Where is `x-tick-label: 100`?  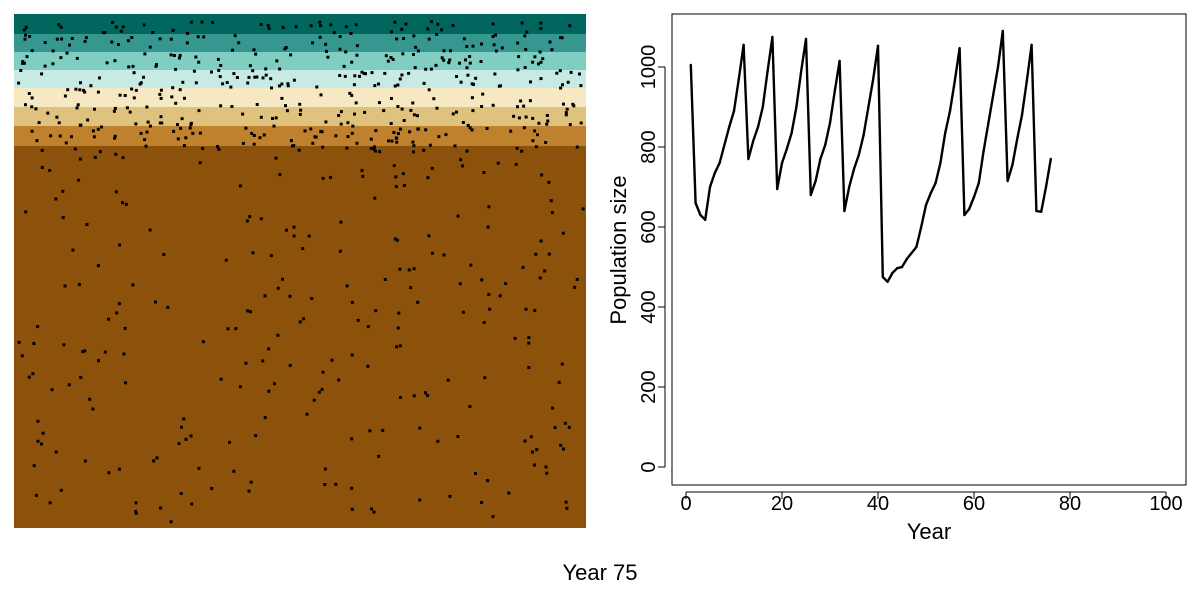
x-tick-label: 100 is located at coordinates (1165, 504).